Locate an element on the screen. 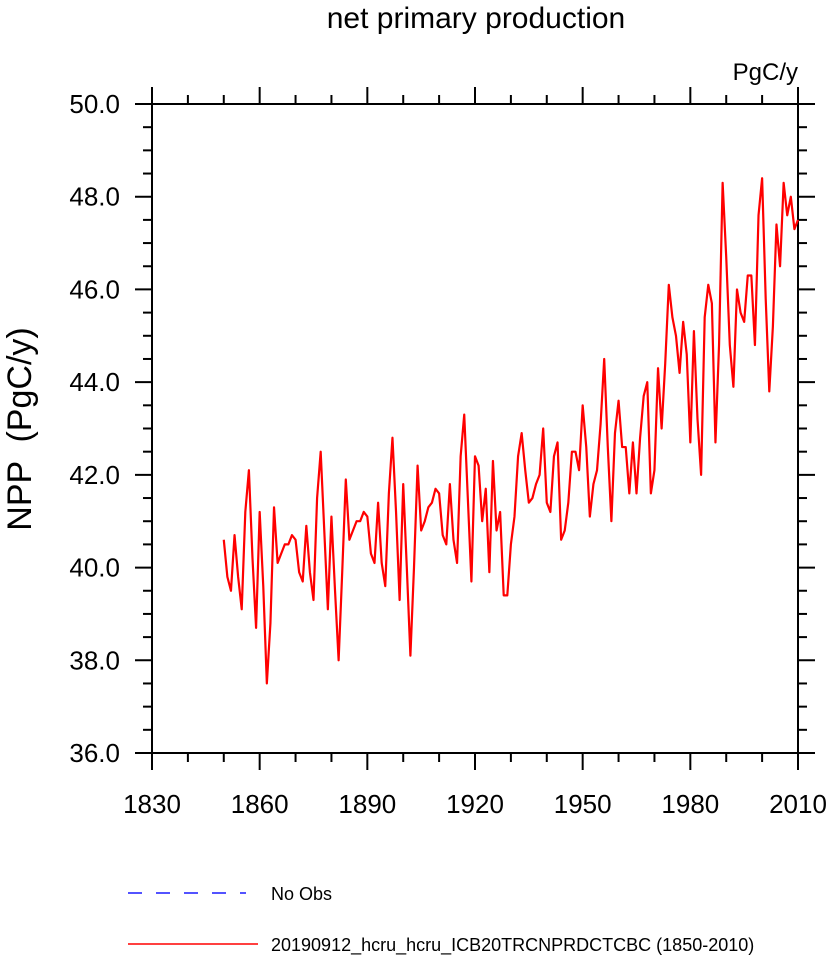  x-tick-label: 1950 is located at coordinates (583, 804).